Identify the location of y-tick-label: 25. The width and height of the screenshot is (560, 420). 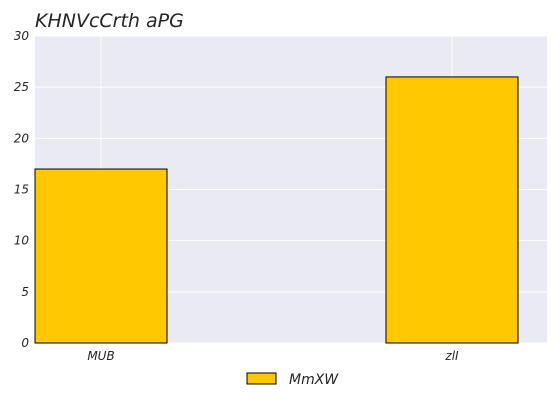
(21, 87).